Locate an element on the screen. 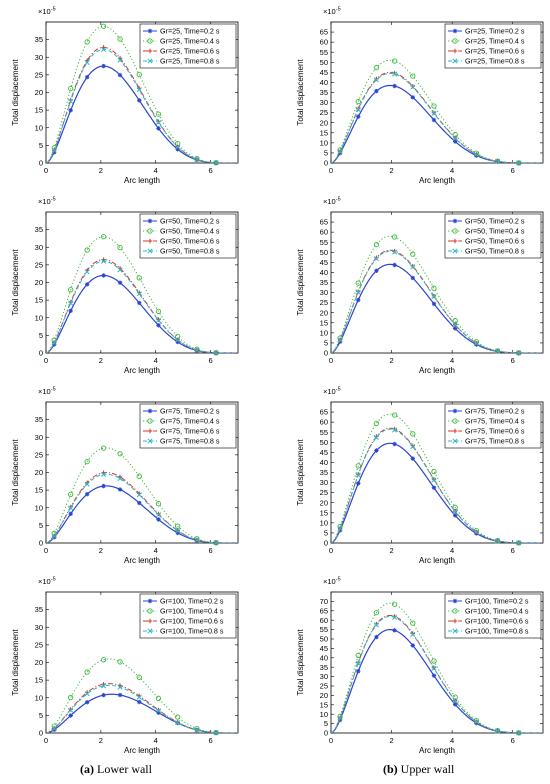  y-tick-label: 0 is located at coordinates (41, 163).